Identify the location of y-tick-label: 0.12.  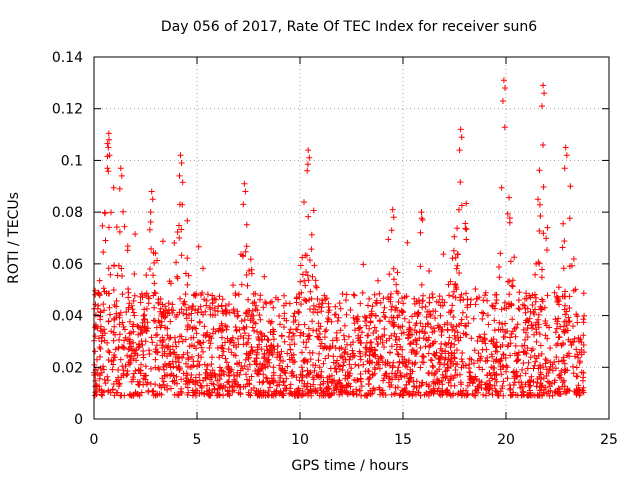
(67, 110).